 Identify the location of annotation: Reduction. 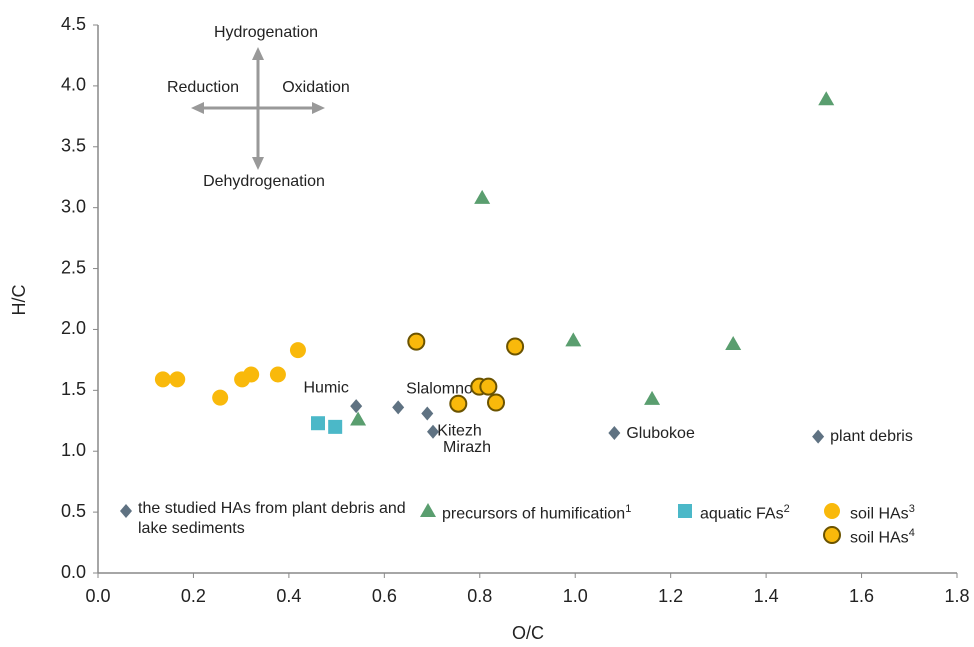
(203, 87).